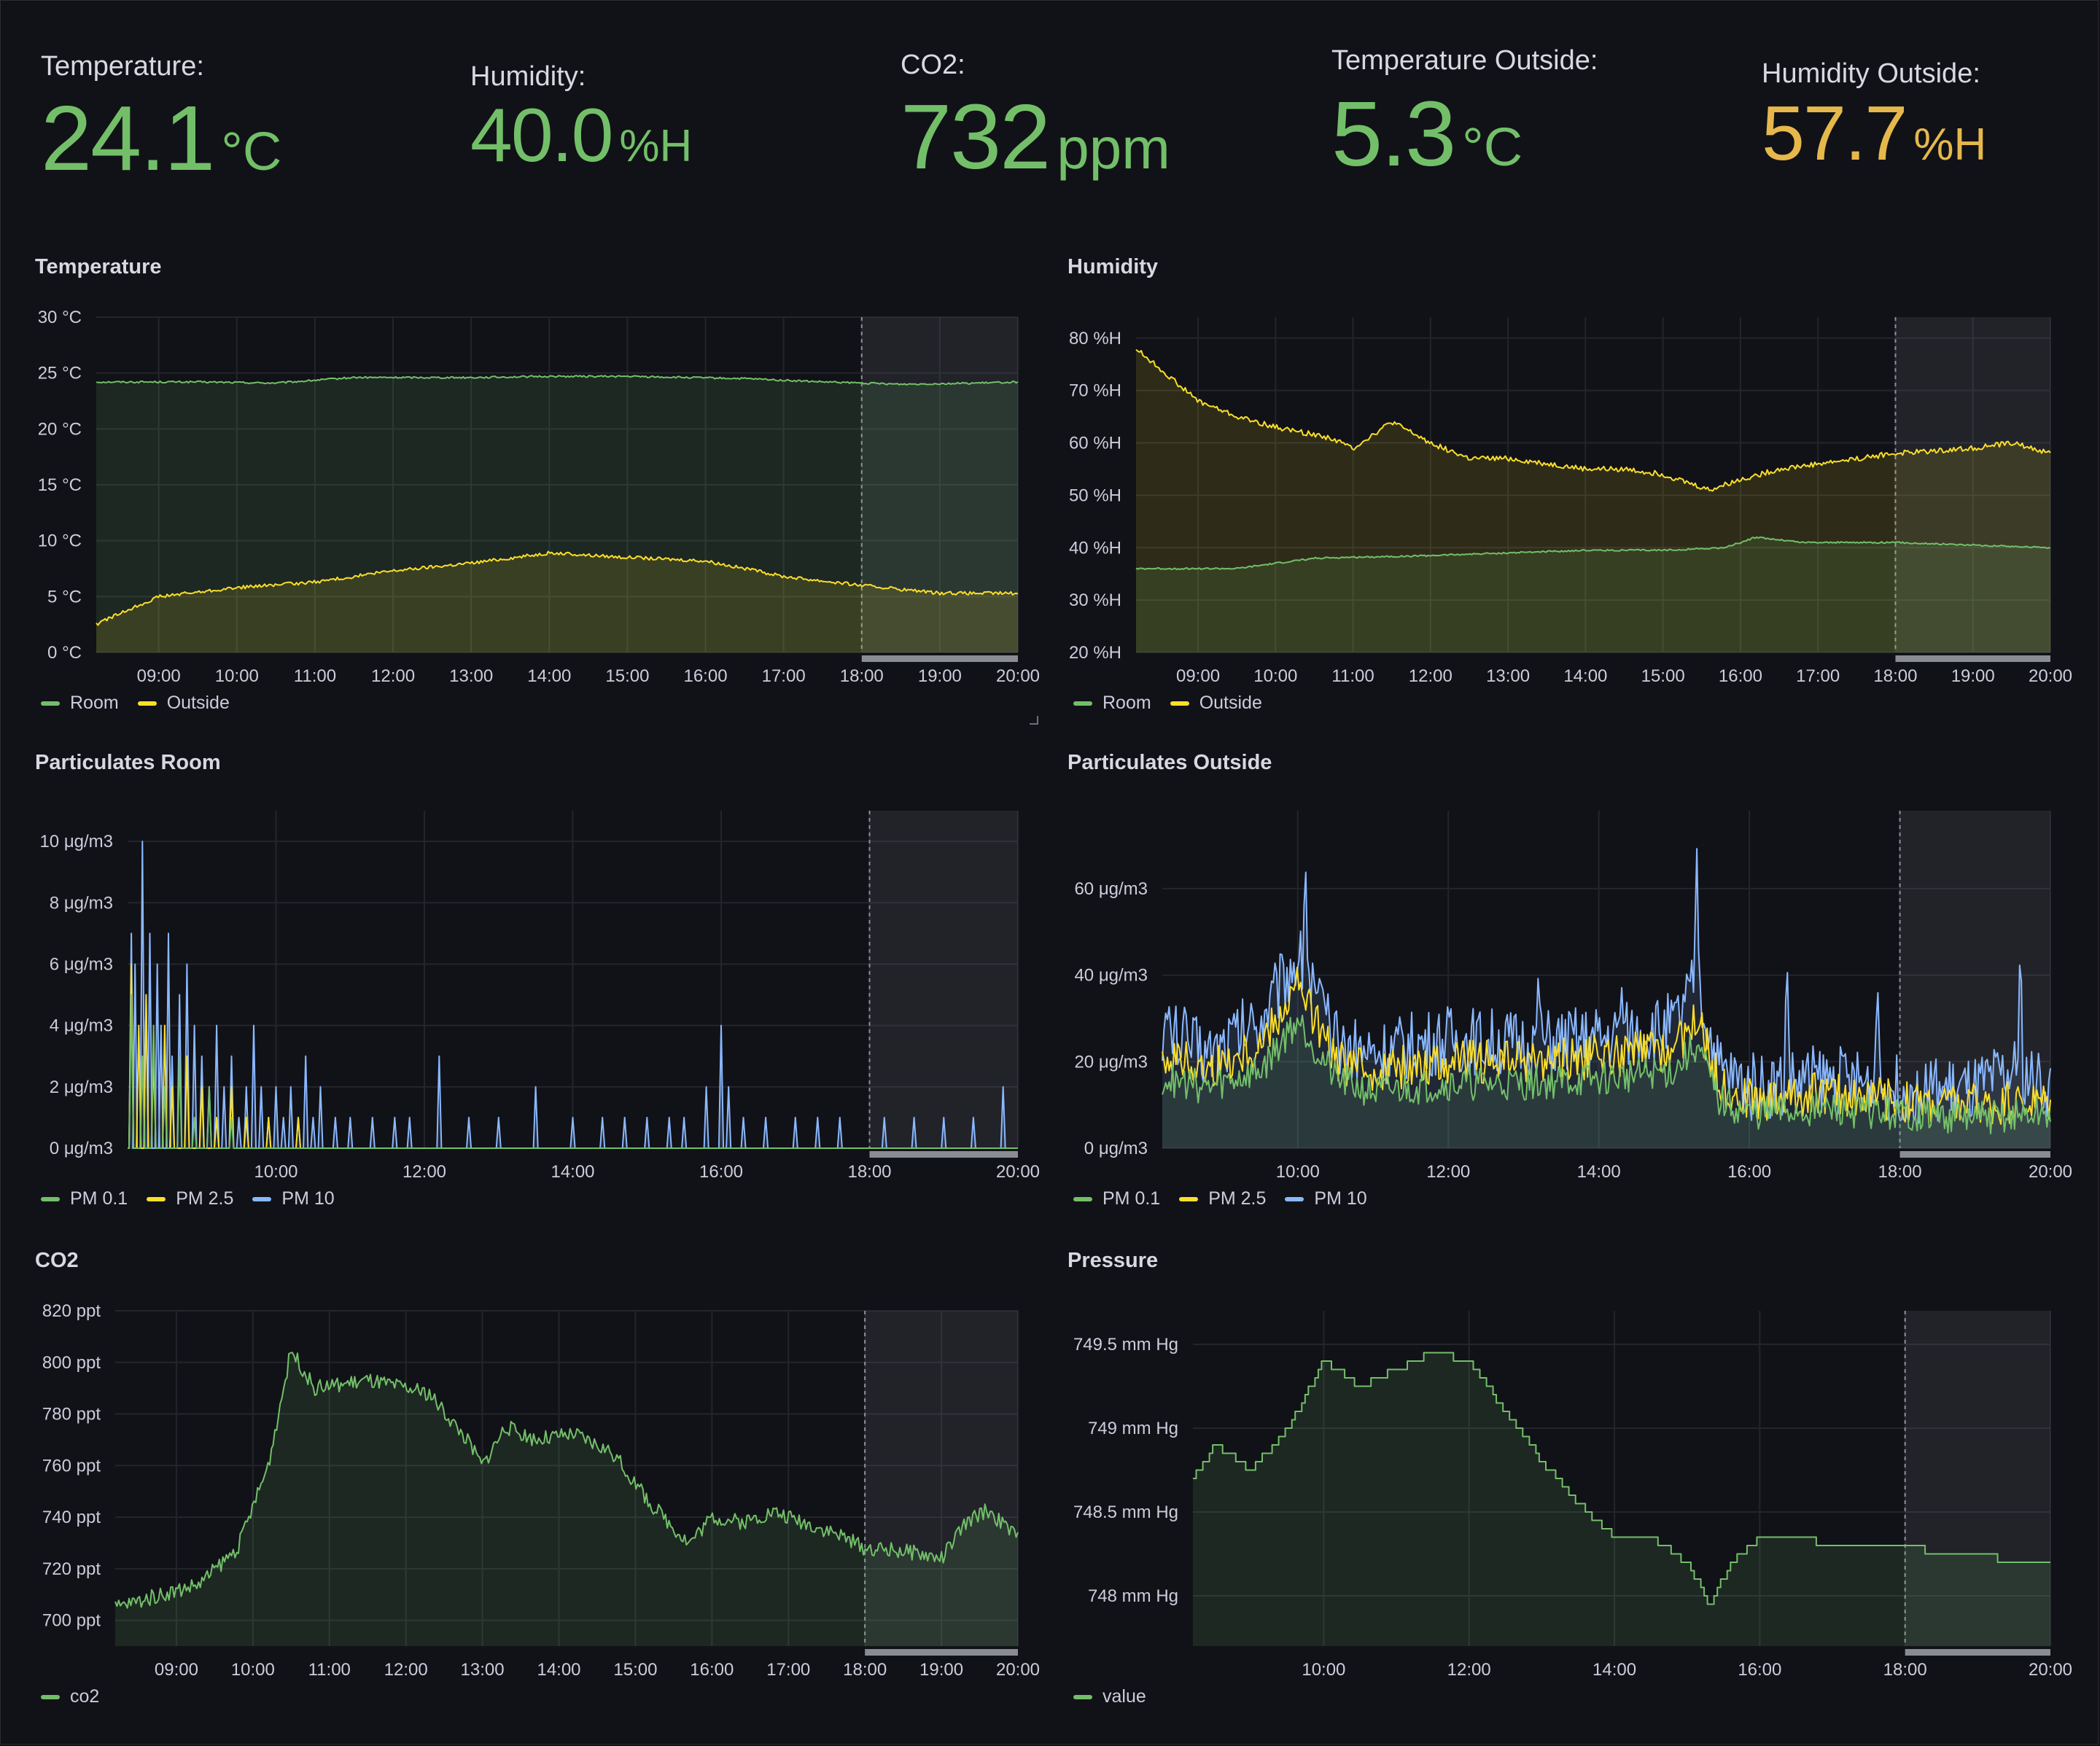  I want to click on stat-co2: CO2: 732 ppm, so click(1035, 120).